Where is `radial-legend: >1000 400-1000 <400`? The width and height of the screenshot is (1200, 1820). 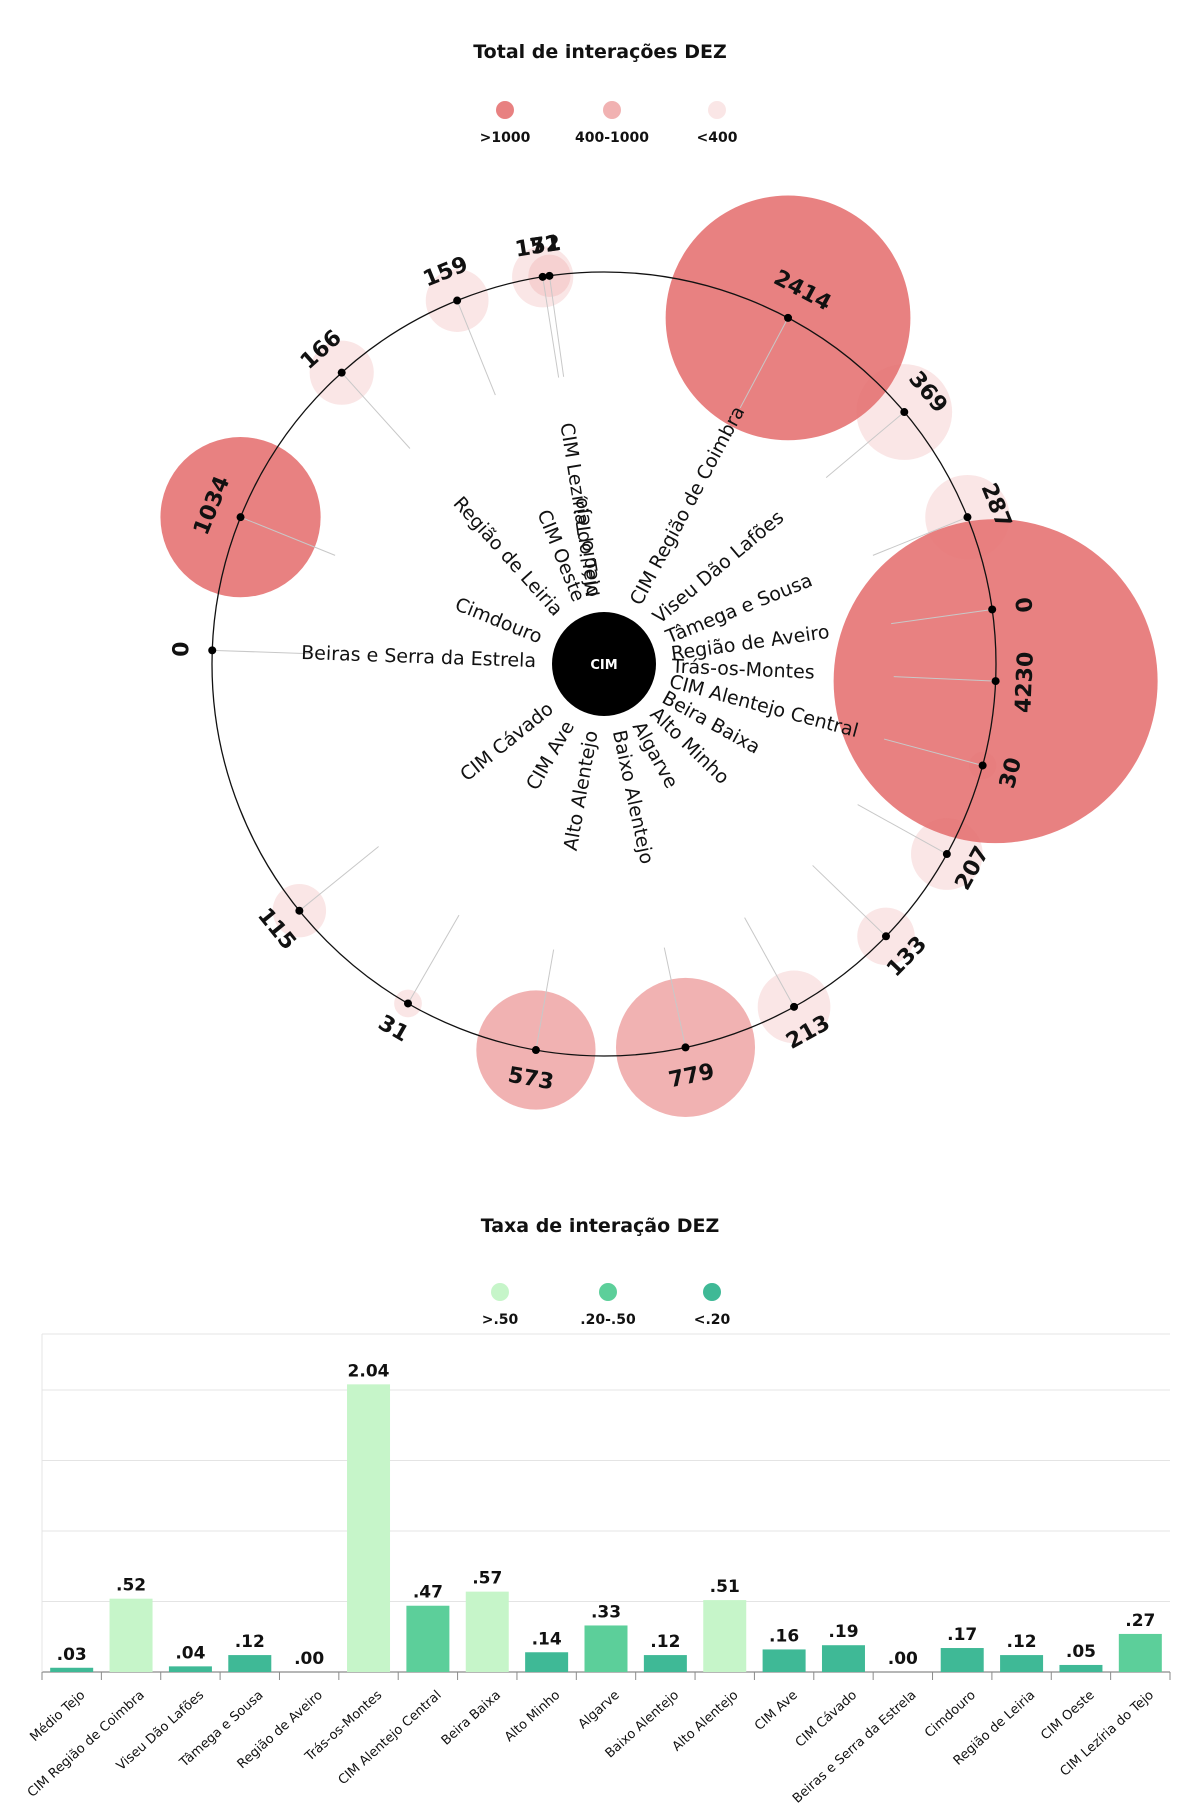 radial-legend: >1000 400-1000 <400 is located at coordinates (609, 123).